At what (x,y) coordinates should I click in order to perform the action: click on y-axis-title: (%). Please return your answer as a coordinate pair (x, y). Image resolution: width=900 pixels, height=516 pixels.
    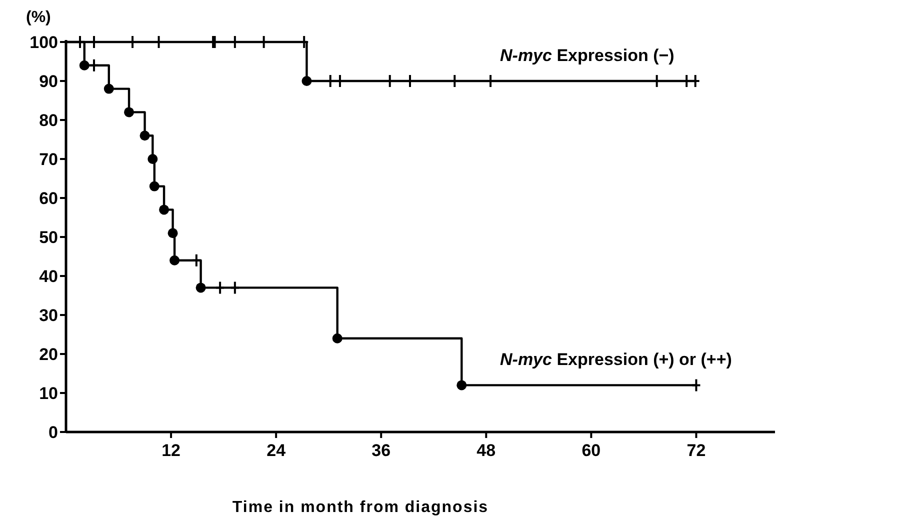
    Looking at the image, I should click on (38, 17).